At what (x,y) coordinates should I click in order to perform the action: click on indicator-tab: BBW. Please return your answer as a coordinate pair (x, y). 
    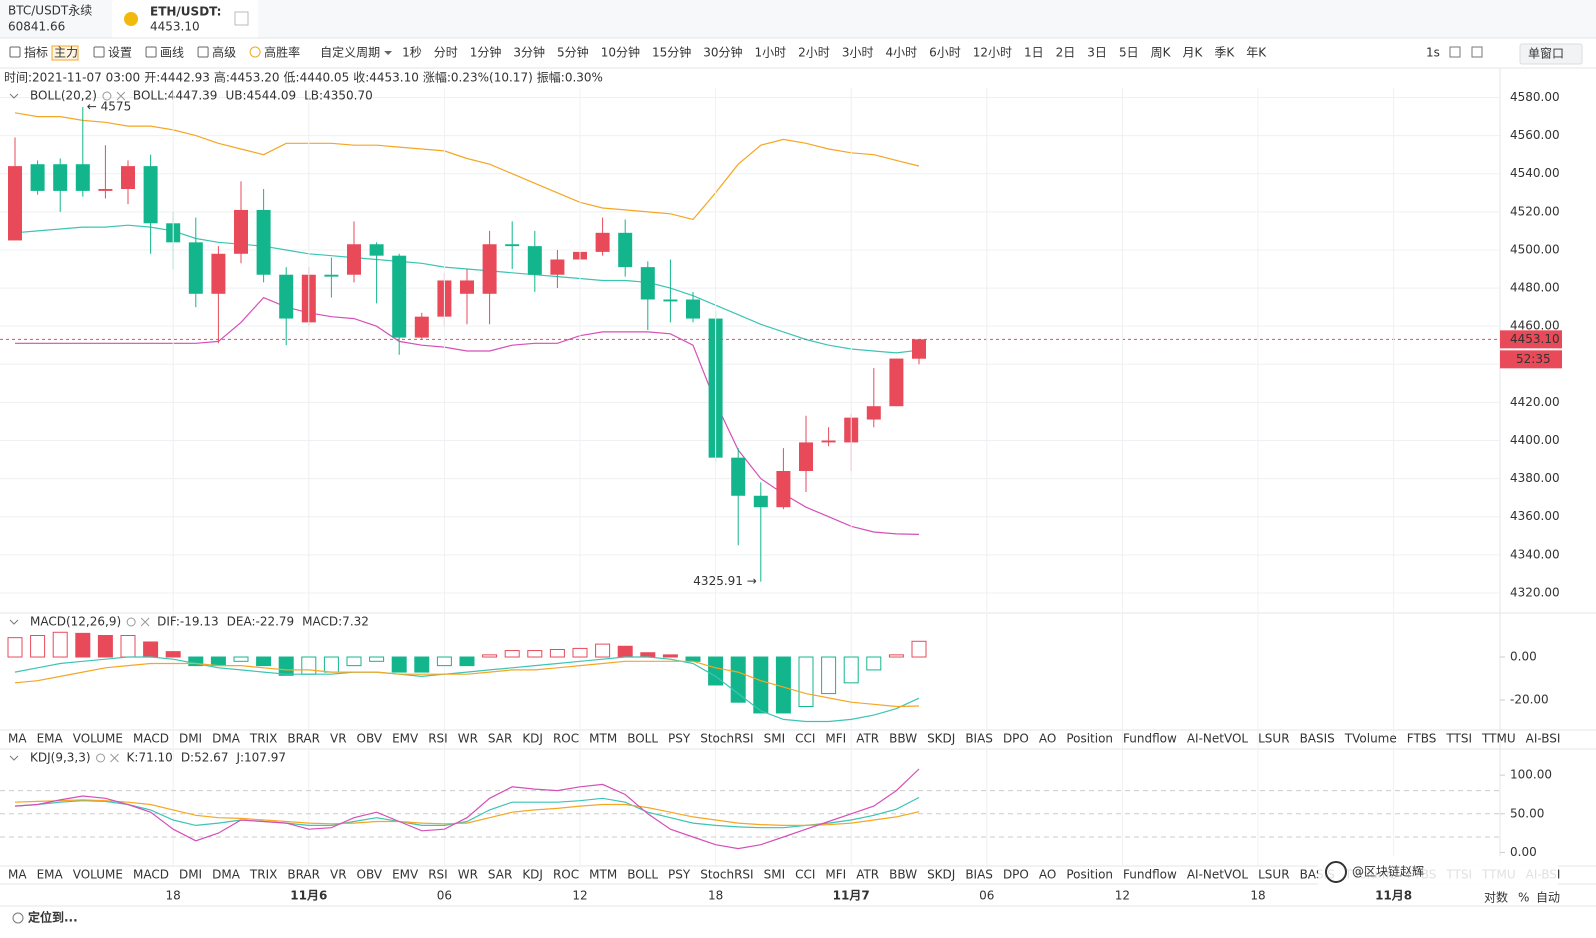
    Looking at the image, I should click on (903, 739).